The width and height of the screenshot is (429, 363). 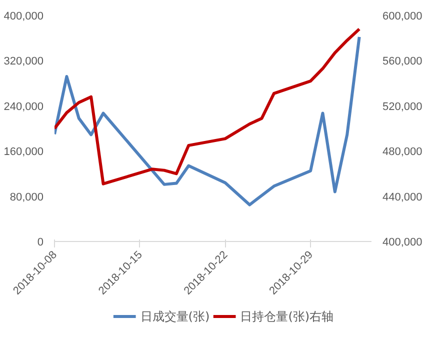 I want to click on y-tick-label: 400,000, so click(x=24, y=16).